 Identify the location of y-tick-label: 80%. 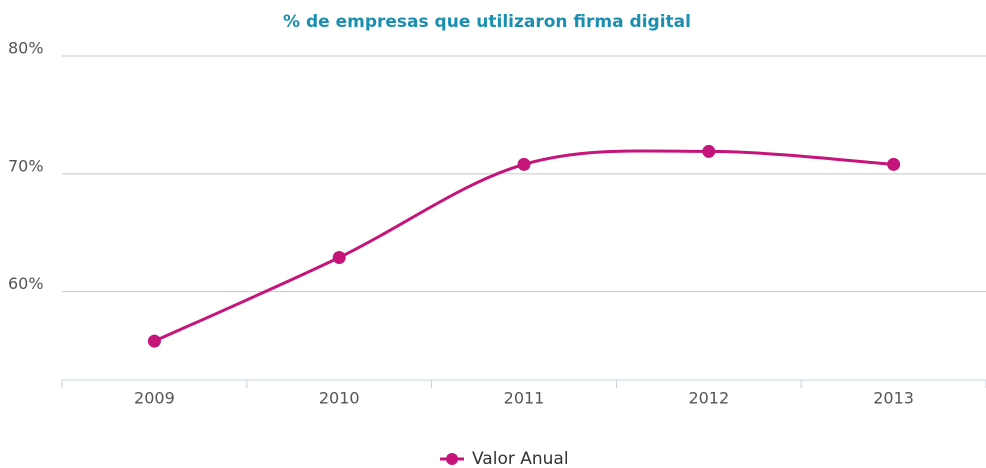
(26, 48).